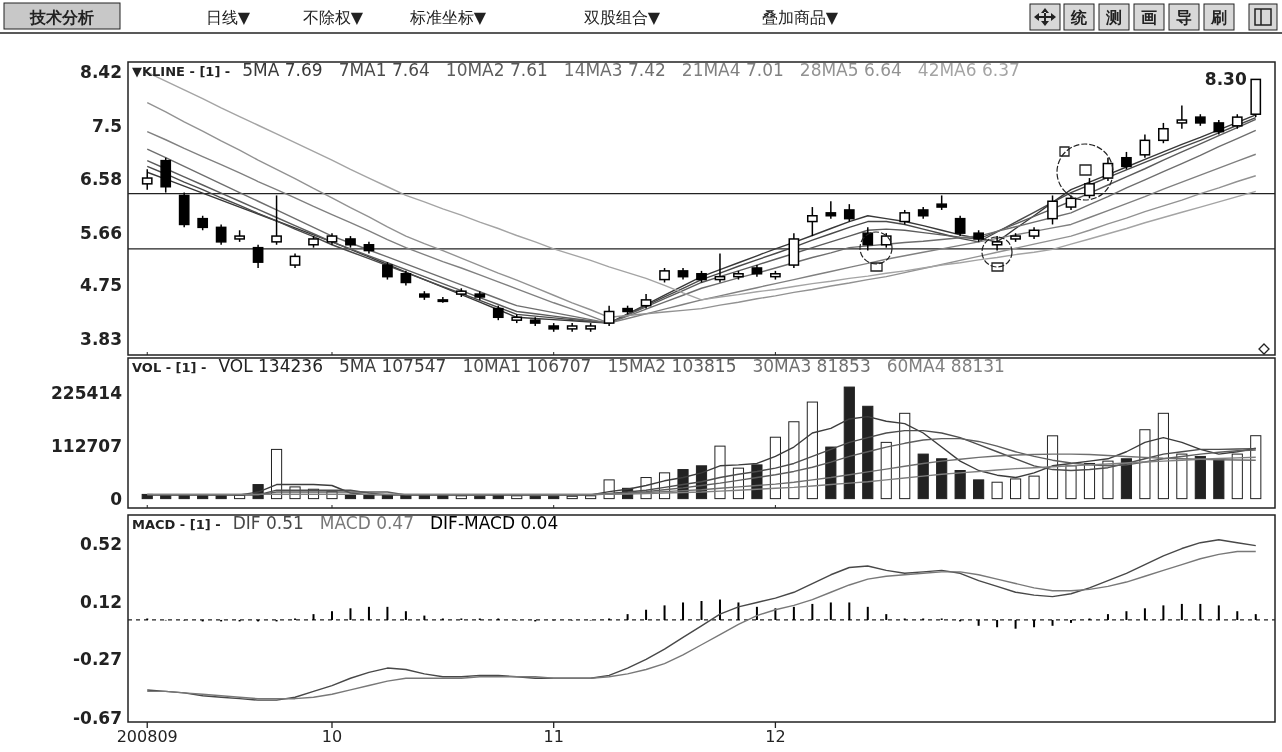  I want to click on text: 测, so click(1113, 17).